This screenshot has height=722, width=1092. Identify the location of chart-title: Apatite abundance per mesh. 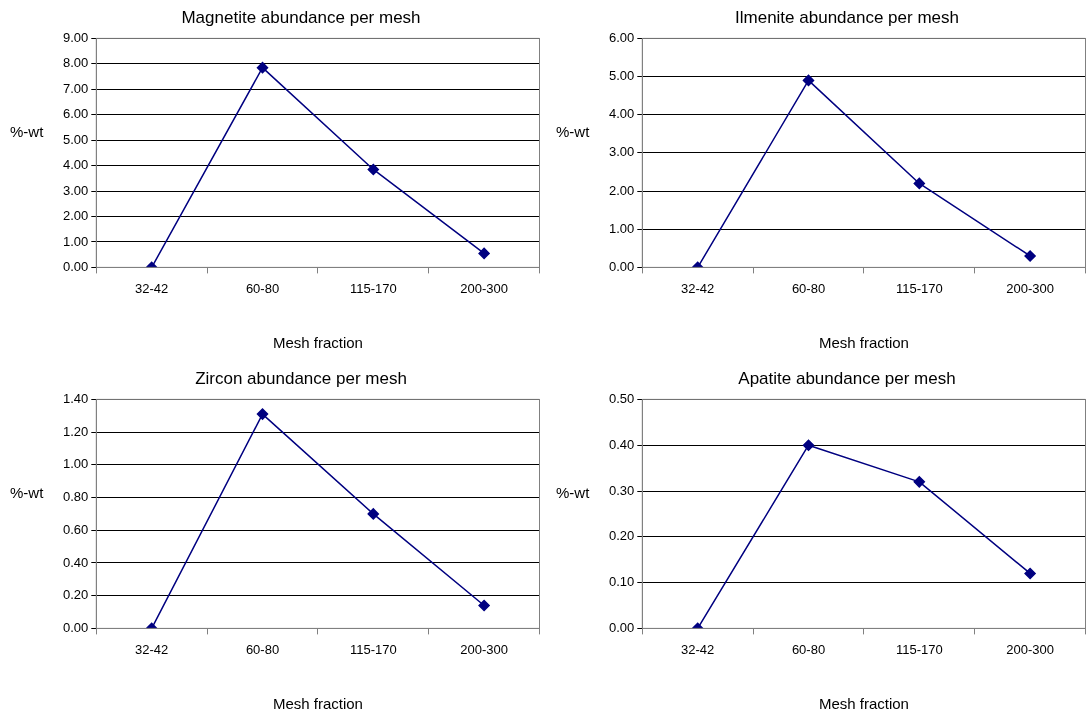
(847, 378).